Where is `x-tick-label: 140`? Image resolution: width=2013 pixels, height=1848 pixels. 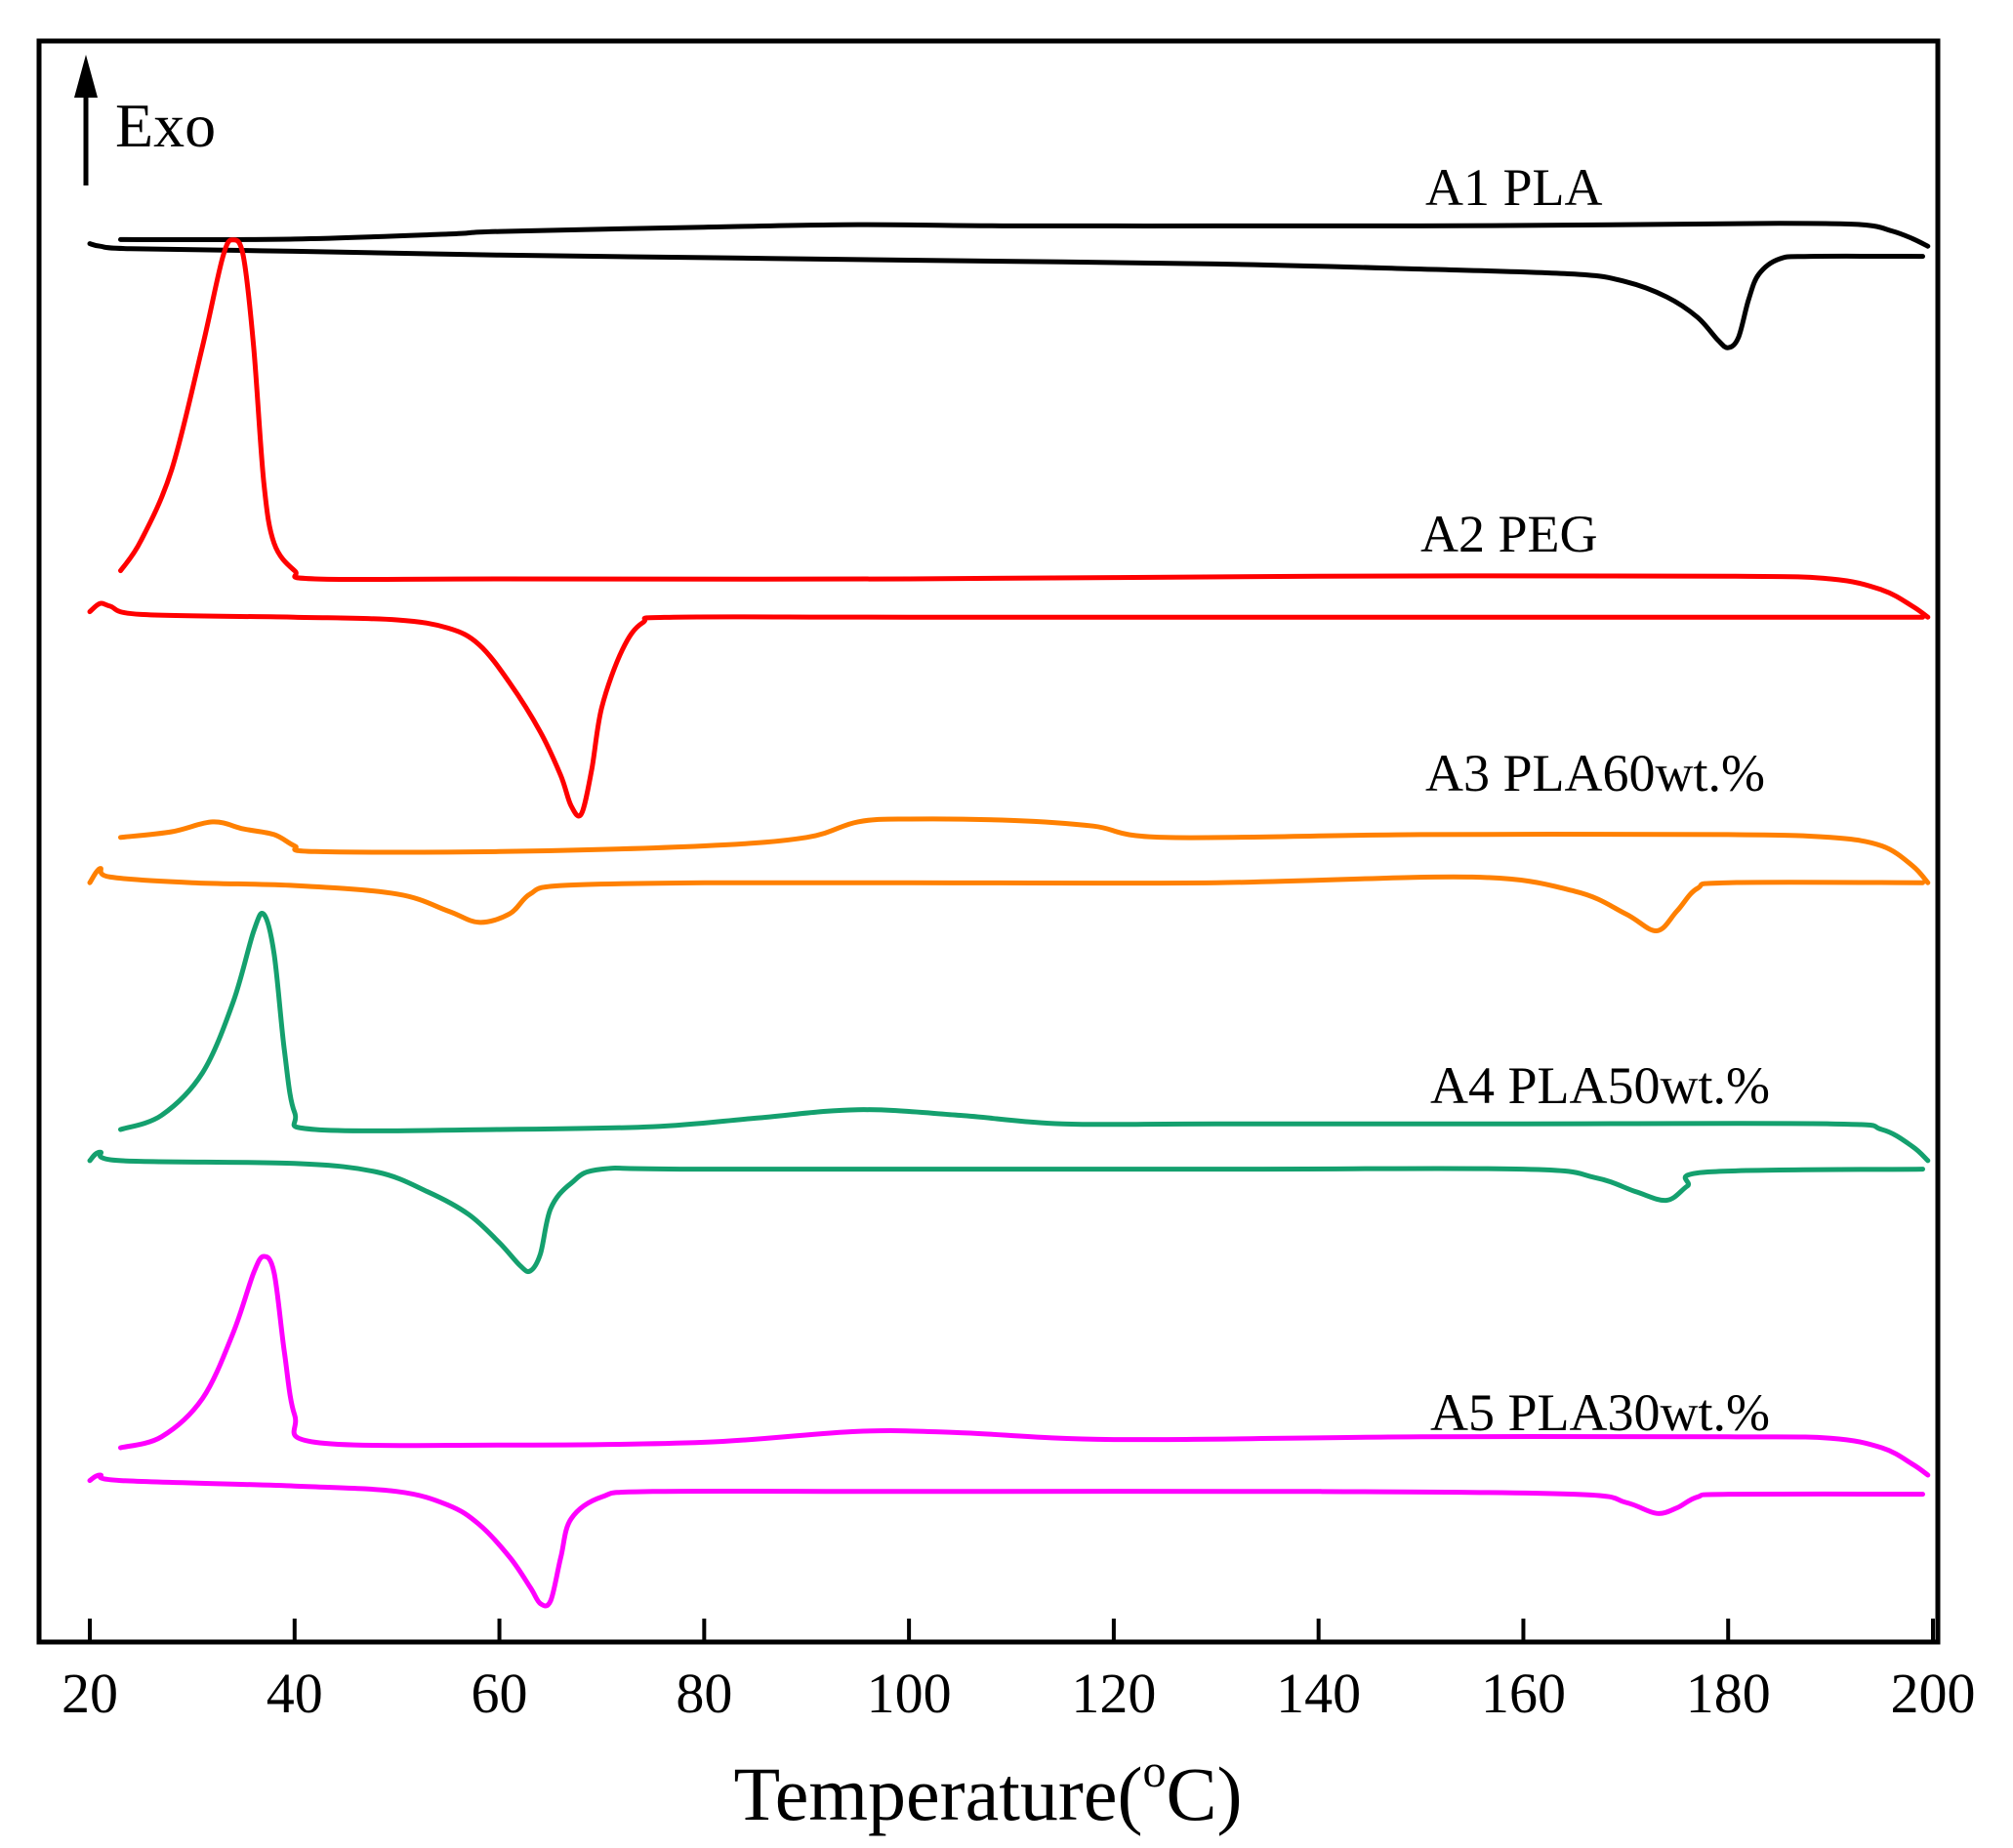 x-tick-label: 140 is located at coordinates (1318, 1693).